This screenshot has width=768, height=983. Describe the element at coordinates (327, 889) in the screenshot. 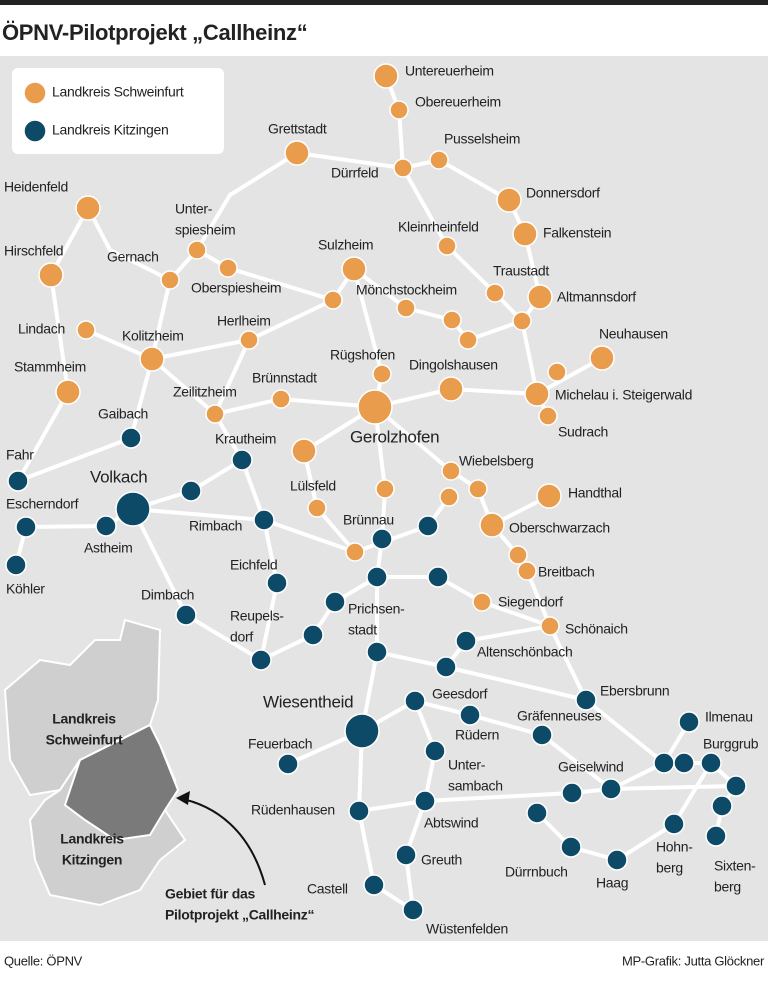

I see `place-label: Castell` at that location.